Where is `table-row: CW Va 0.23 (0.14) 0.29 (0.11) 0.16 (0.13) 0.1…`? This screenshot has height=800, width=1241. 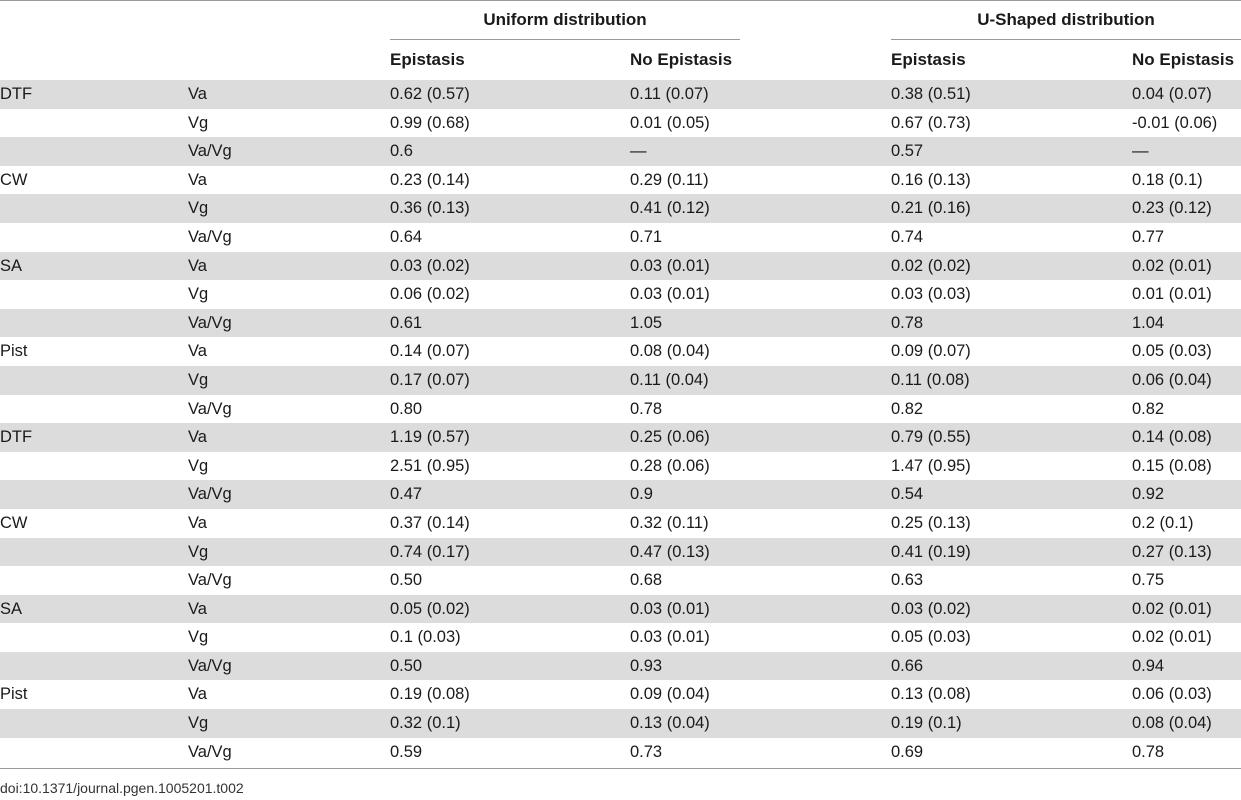
table-row: CW Va 0.23 (0.14) 0.29 (0.11) 0.16 (0.13) 0.1… is located at coordinates (620, 180).